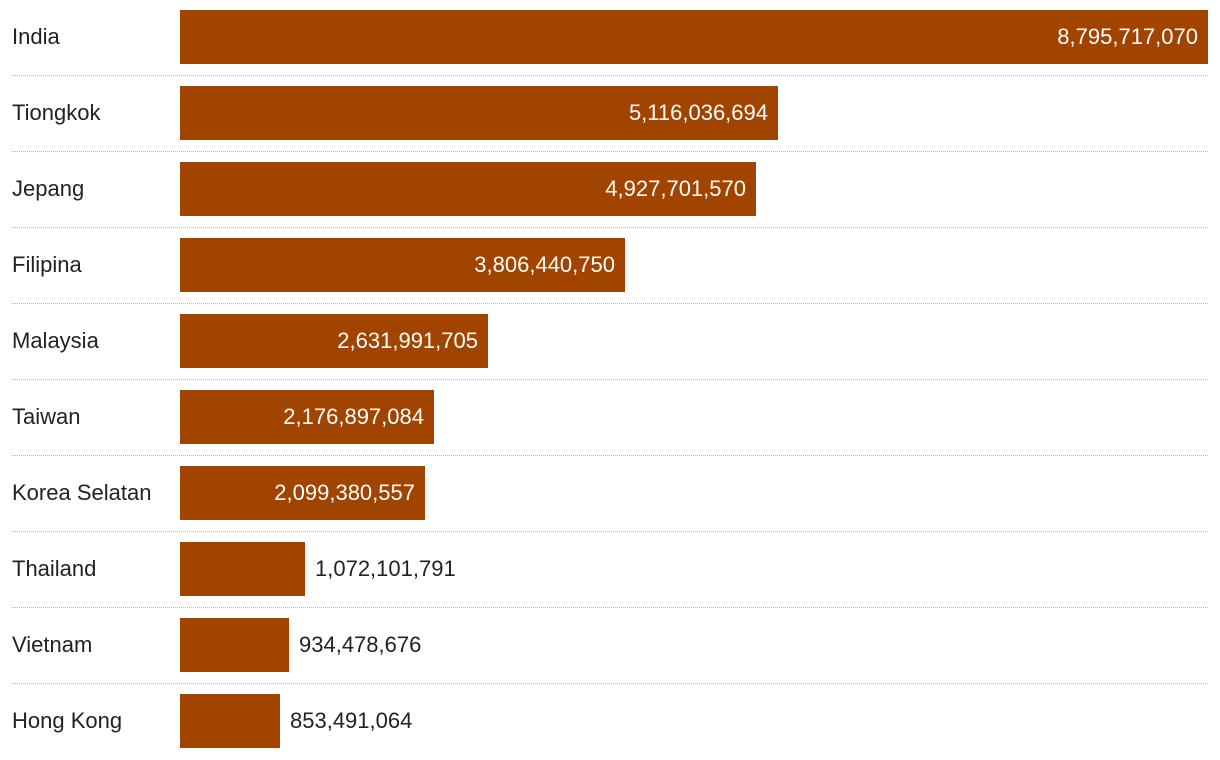 This screenshot has width=1220, height=760. What do you see at coordinates (604, 646) in the screenshot?
I see `bar-row: Vietnam 934,478,676` at bounding box center [604, 646].